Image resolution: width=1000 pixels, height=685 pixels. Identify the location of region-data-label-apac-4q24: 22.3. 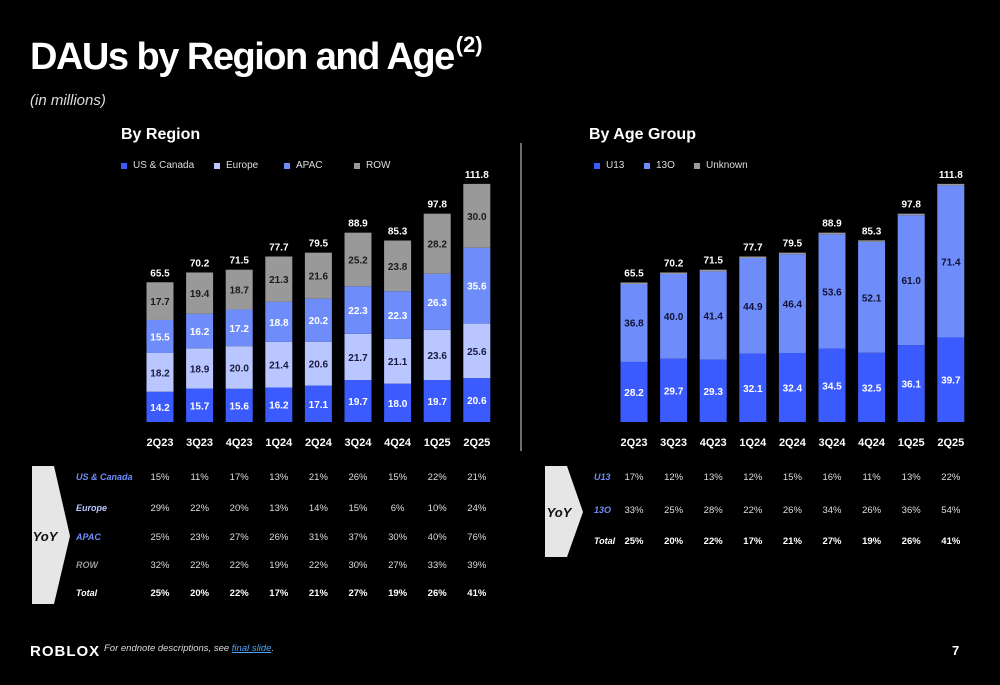
(398, 316).